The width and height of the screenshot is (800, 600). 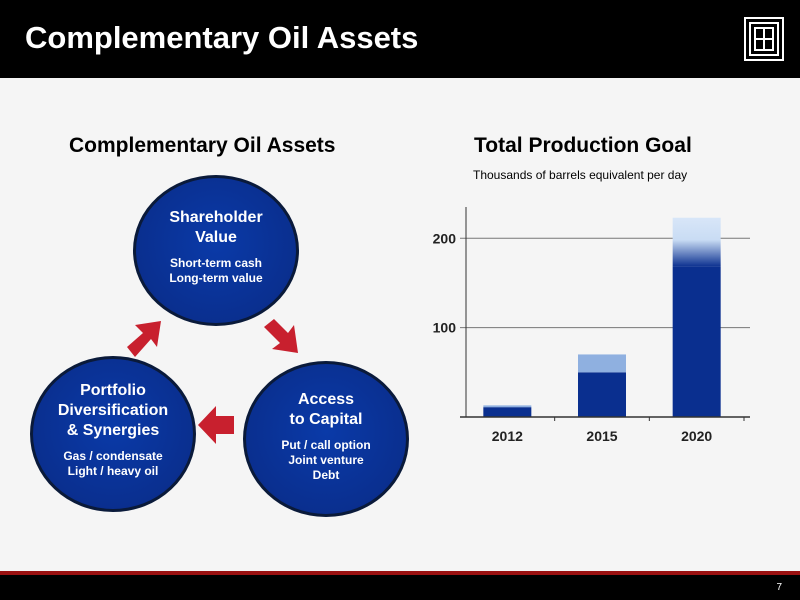 I want to click on portfolio-heading-3: & Synergies, so click(x=113, y=430).